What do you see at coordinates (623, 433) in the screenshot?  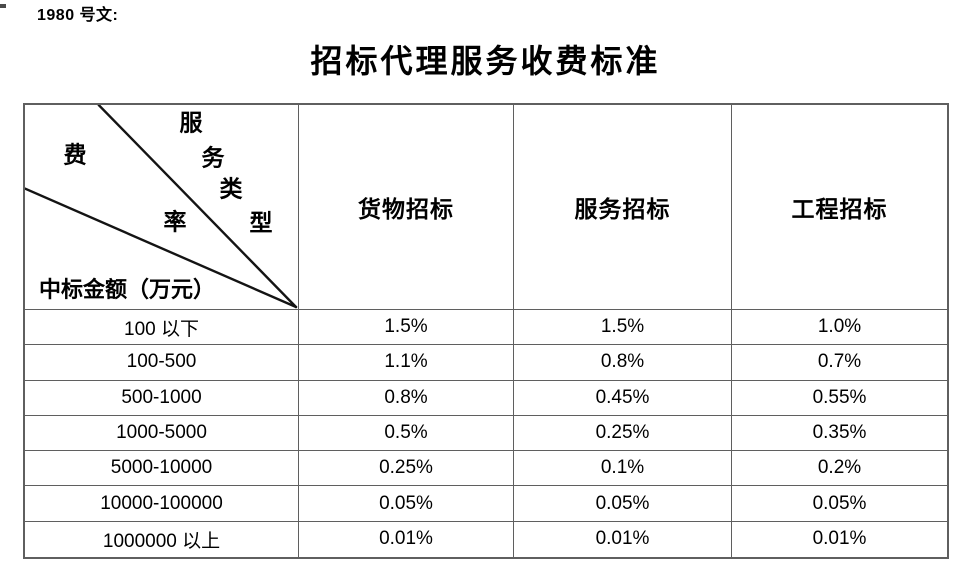 I see `rate-cell-service: 0.25%` at bounding box center [623, 433].